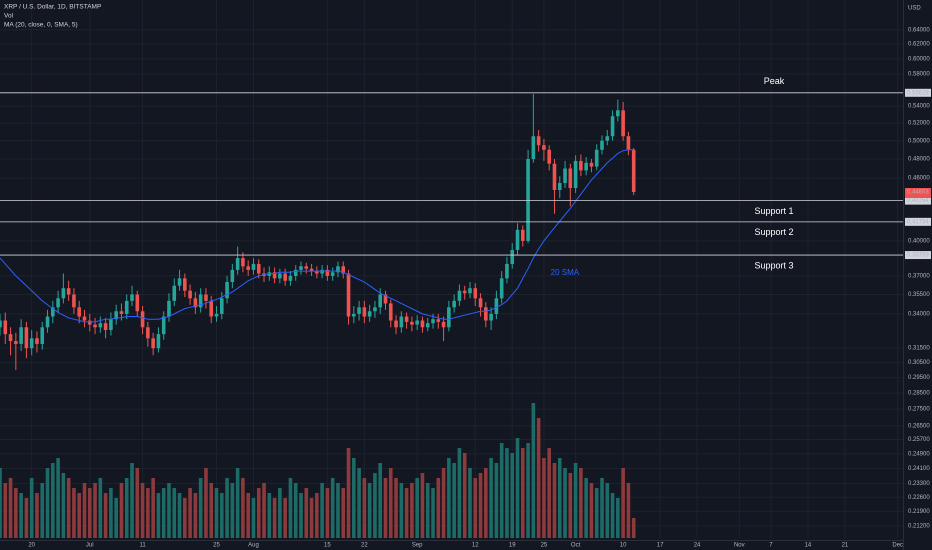 This screenshot has width=932, height=550. Describe the element at coordinates (512, 546) in the screenshot. I see `x-tick-label: 19` at that location.